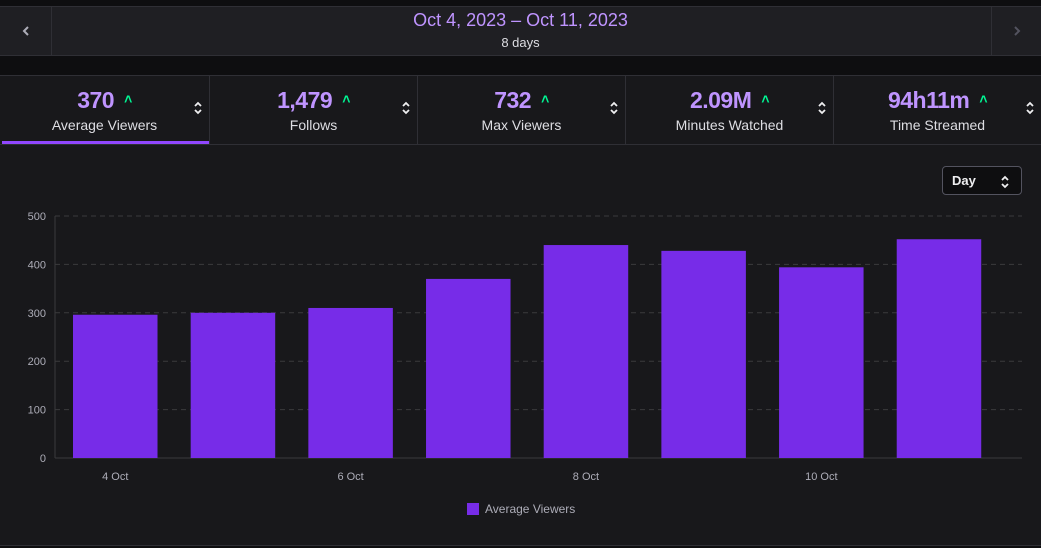 The image size is (1041, 548). Describe the element at coordinates (1005, 182) in the screenshot. I see `select-arrows-icon` at that location.